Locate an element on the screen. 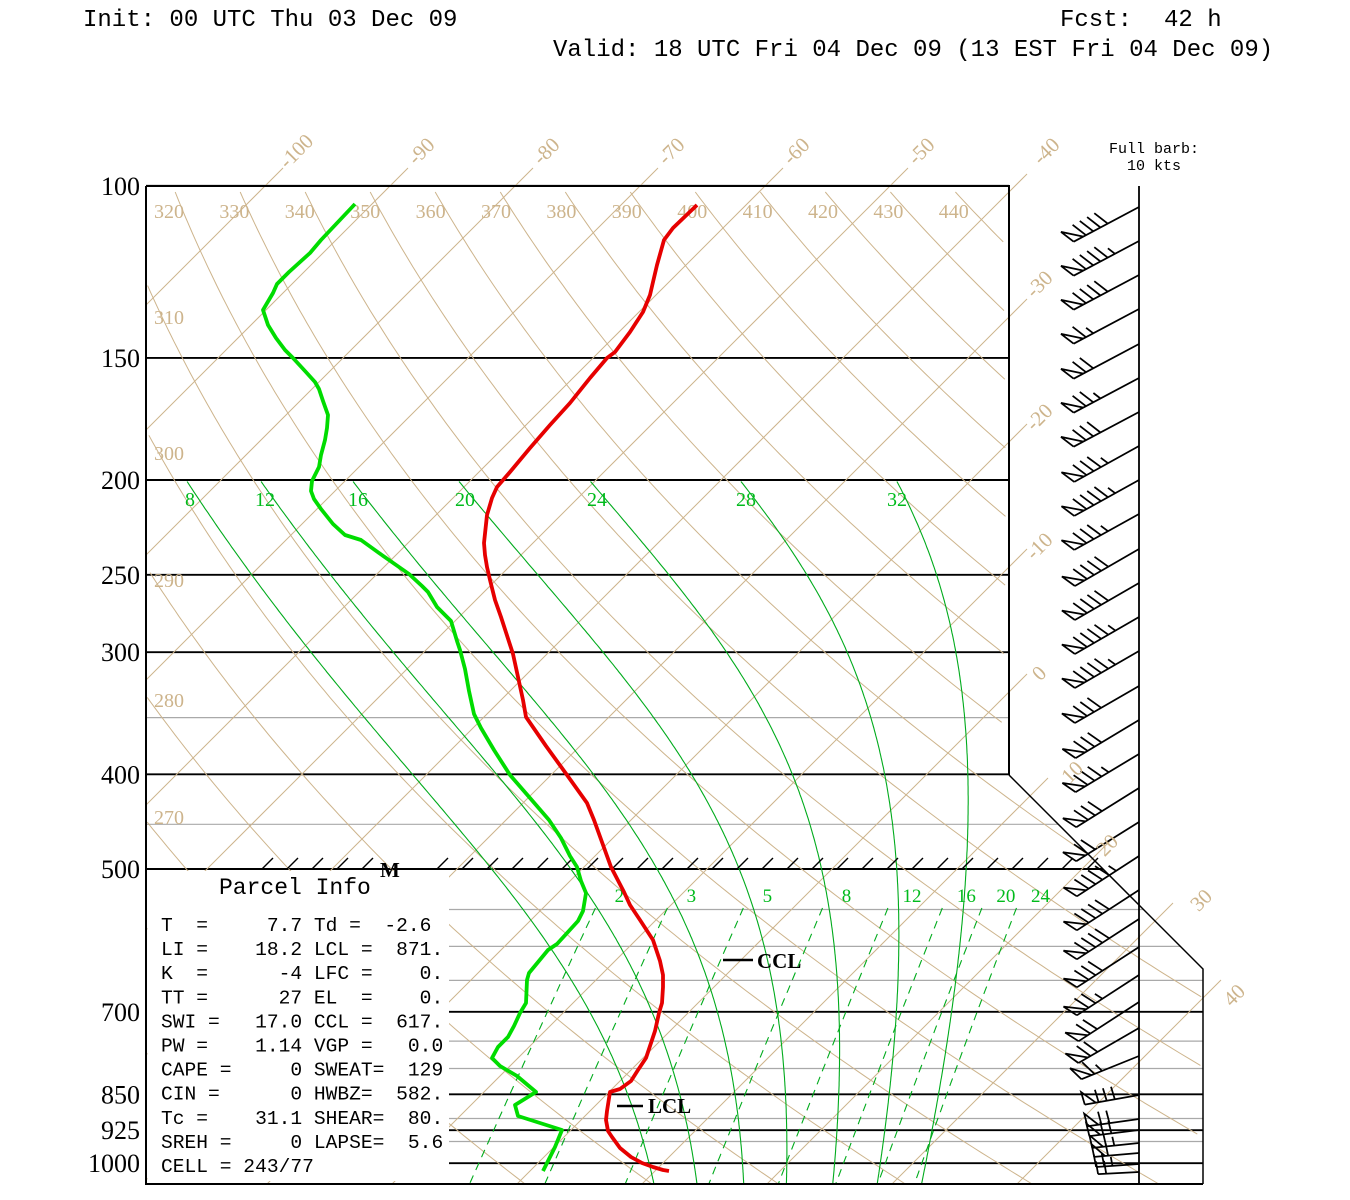  svg-text: 270 is located at coordinates (169, 818).